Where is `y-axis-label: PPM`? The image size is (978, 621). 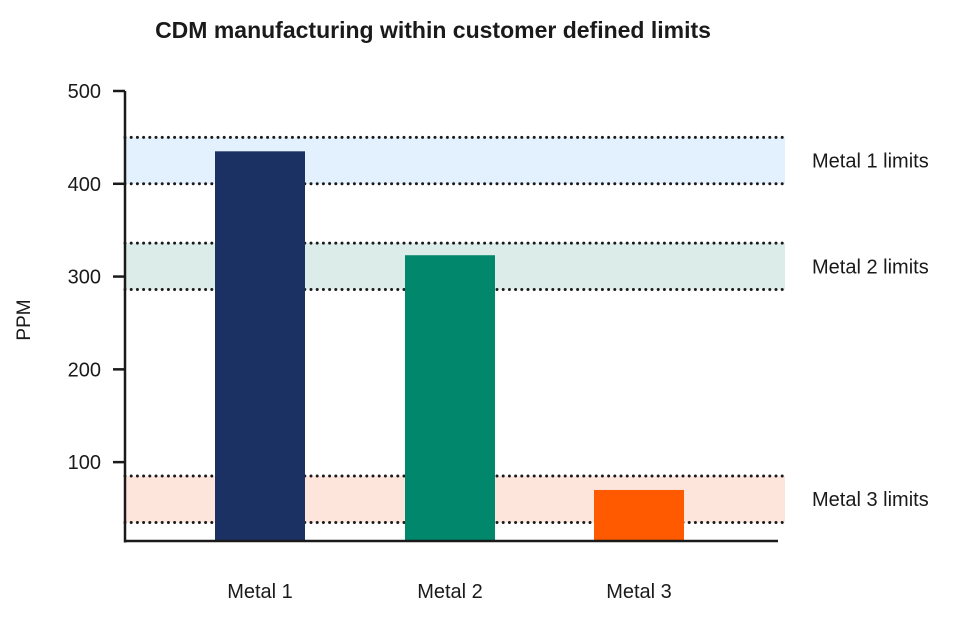 y-axis-label: PPM is located at coordinates (24, 319).